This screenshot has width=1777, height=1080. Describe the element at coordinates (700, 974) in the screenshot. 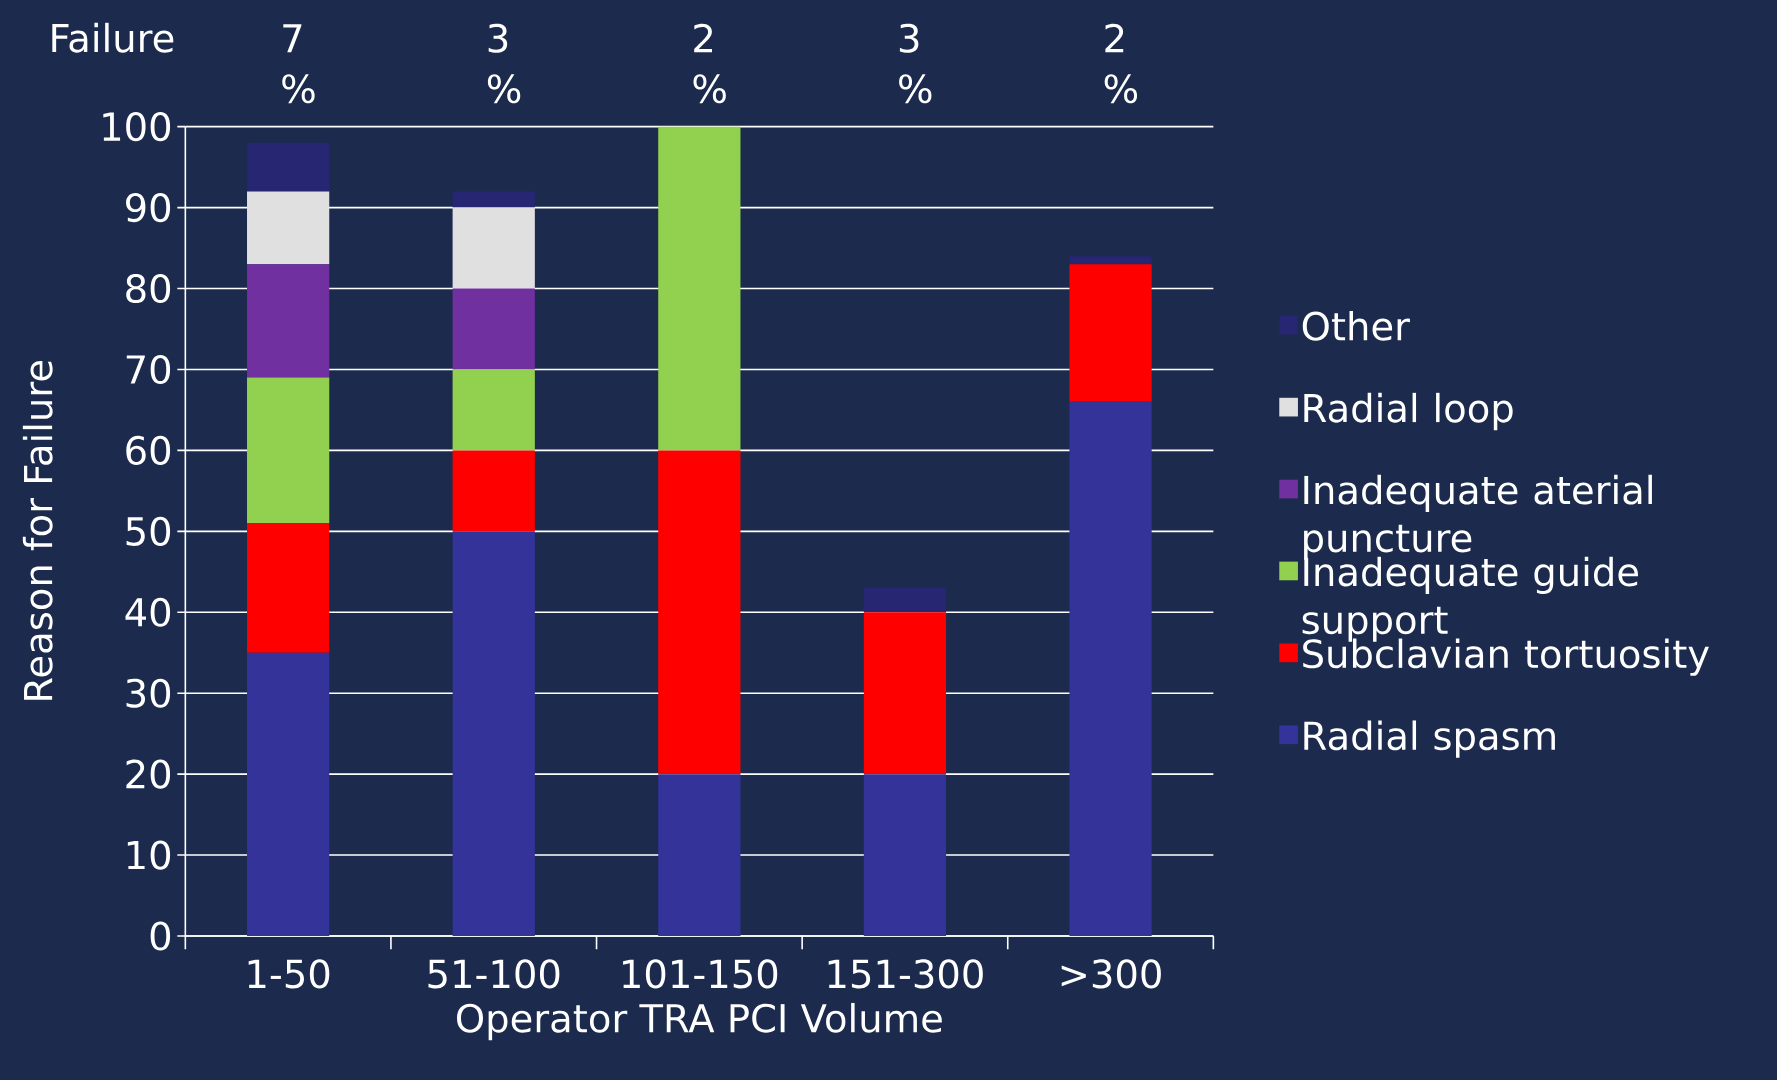

I see `x-tick-label: 101-150` at that location.